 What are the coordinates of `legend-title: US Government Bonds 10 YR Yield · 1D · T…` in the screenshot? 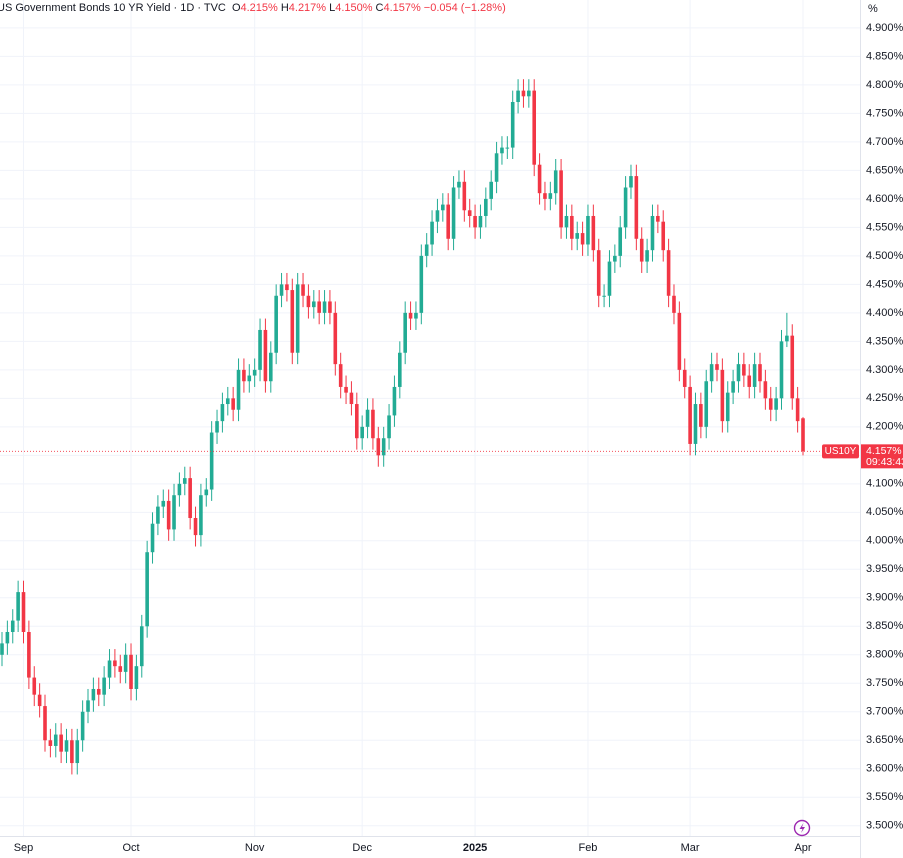 It's located at (113, 8).